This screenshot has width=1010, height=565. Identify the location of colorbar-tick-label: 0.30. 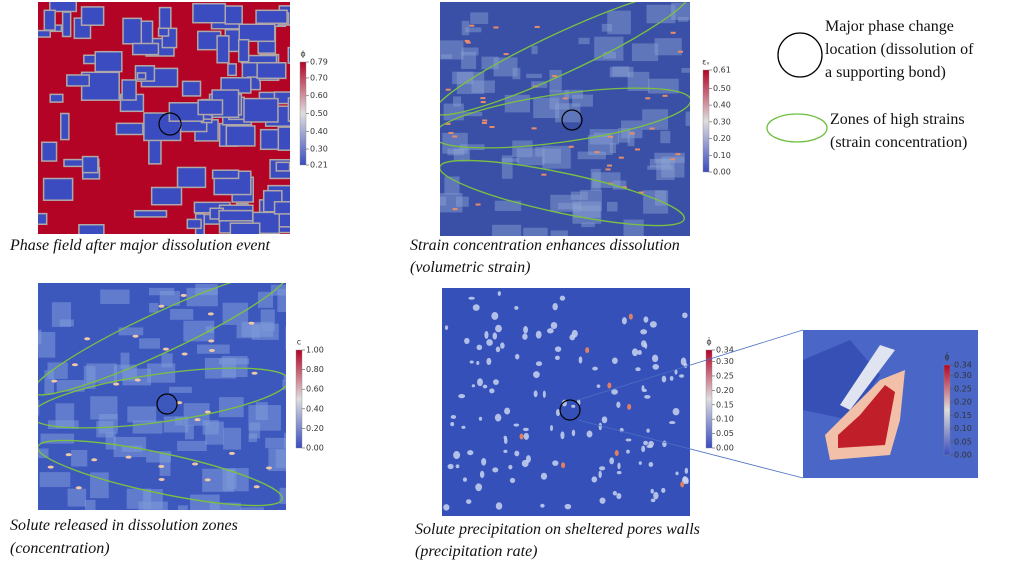
(319, 149).